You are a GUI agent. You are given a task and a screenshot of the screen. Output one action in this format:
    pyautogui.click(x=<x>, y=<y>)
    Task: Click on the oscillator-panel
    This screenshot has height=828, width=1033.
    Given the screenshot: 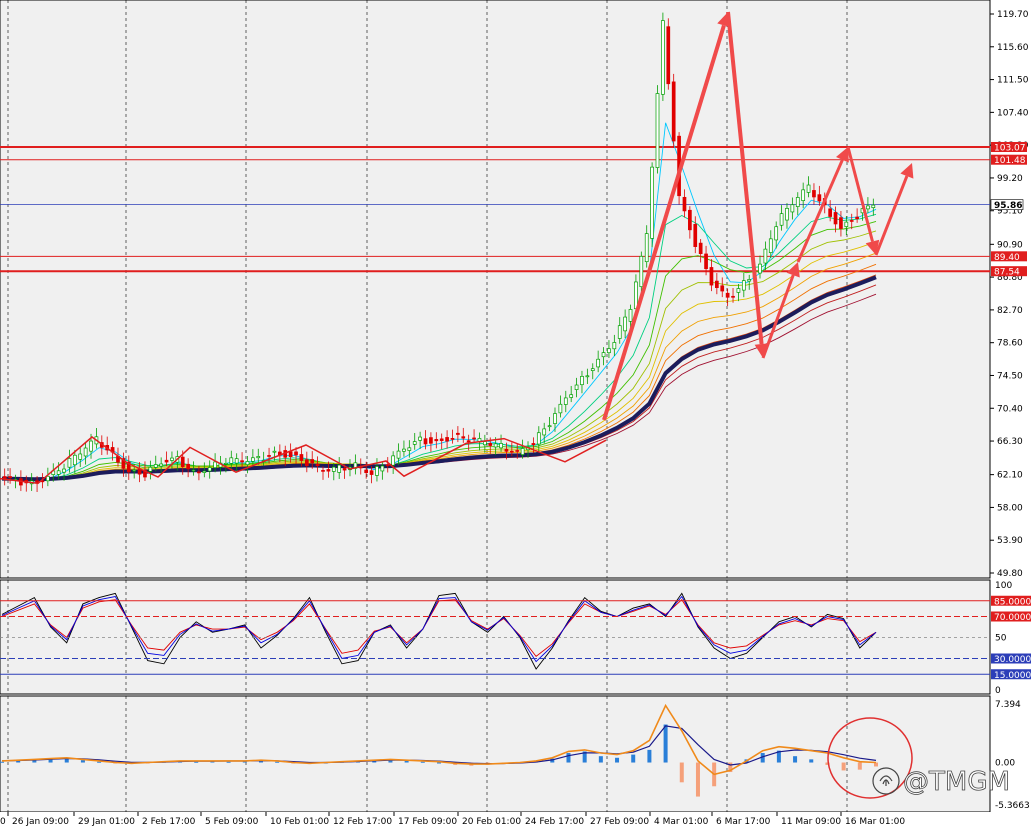 What is the action you would take?
    pyautogui.click(x=495, y=637)
    